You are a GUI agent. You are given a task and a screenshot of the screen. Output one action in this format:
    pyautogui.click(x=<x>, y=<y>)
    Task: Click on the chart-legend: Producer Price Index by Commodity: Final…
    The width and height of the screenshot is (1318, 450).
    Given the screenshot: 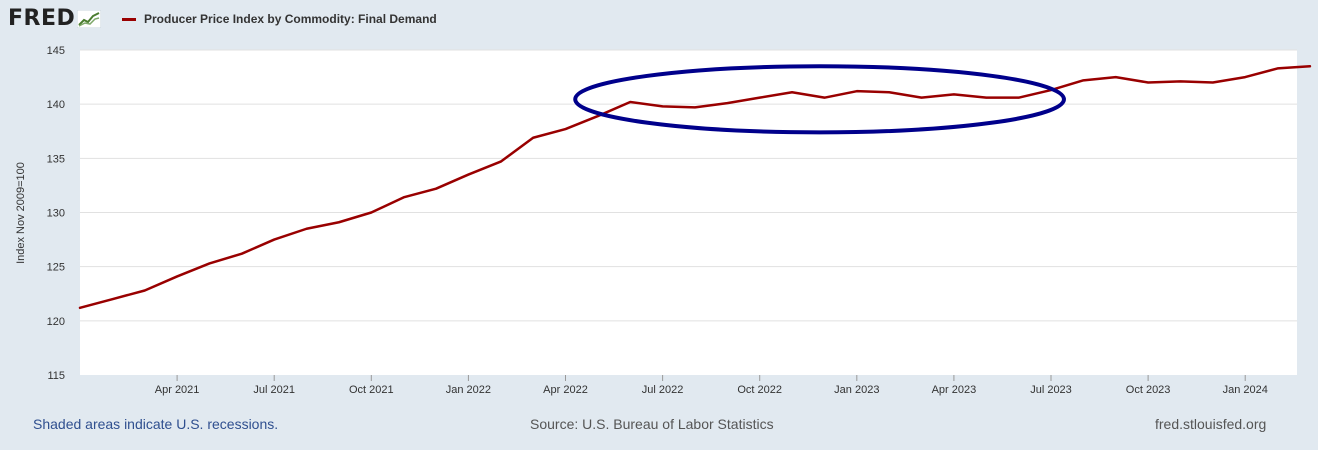 What is the action you would take?
    pyautogui.click(x=279, y=19)
    